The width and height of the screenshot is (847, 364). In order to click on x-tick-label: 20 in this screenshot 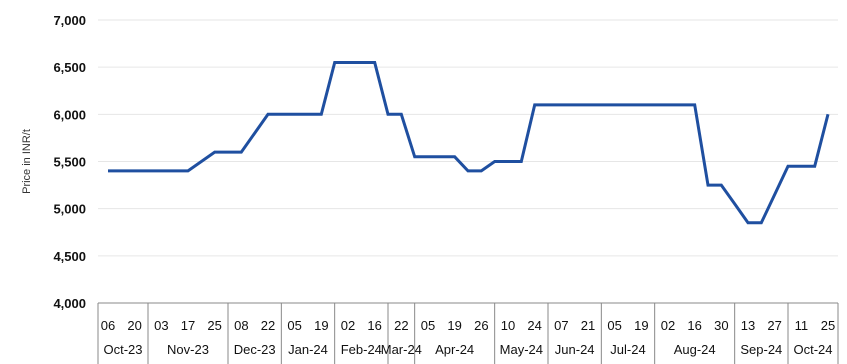, I will do `click(134, 325)`.